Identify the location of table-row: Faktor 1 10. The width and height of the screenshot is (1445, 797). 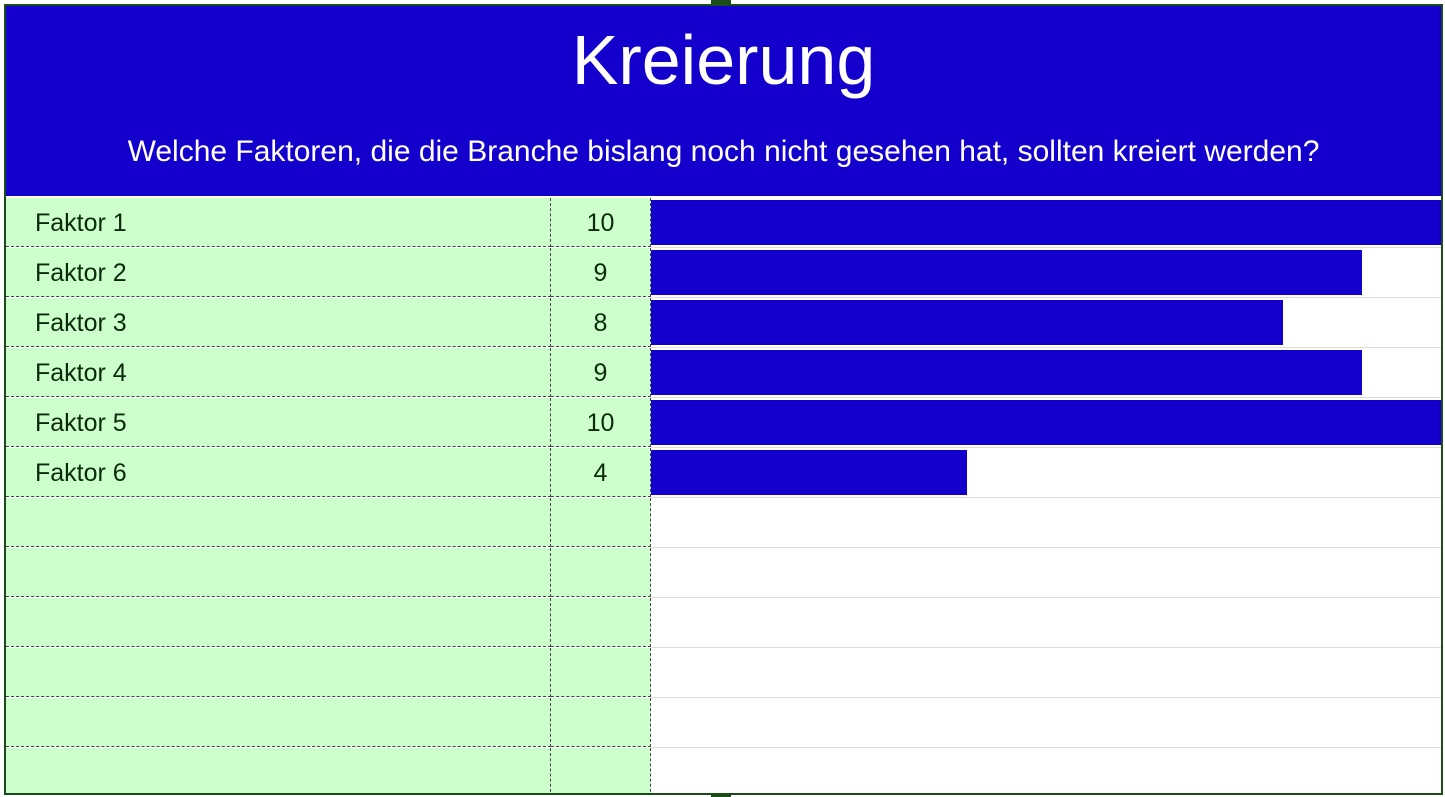
(723, 223).